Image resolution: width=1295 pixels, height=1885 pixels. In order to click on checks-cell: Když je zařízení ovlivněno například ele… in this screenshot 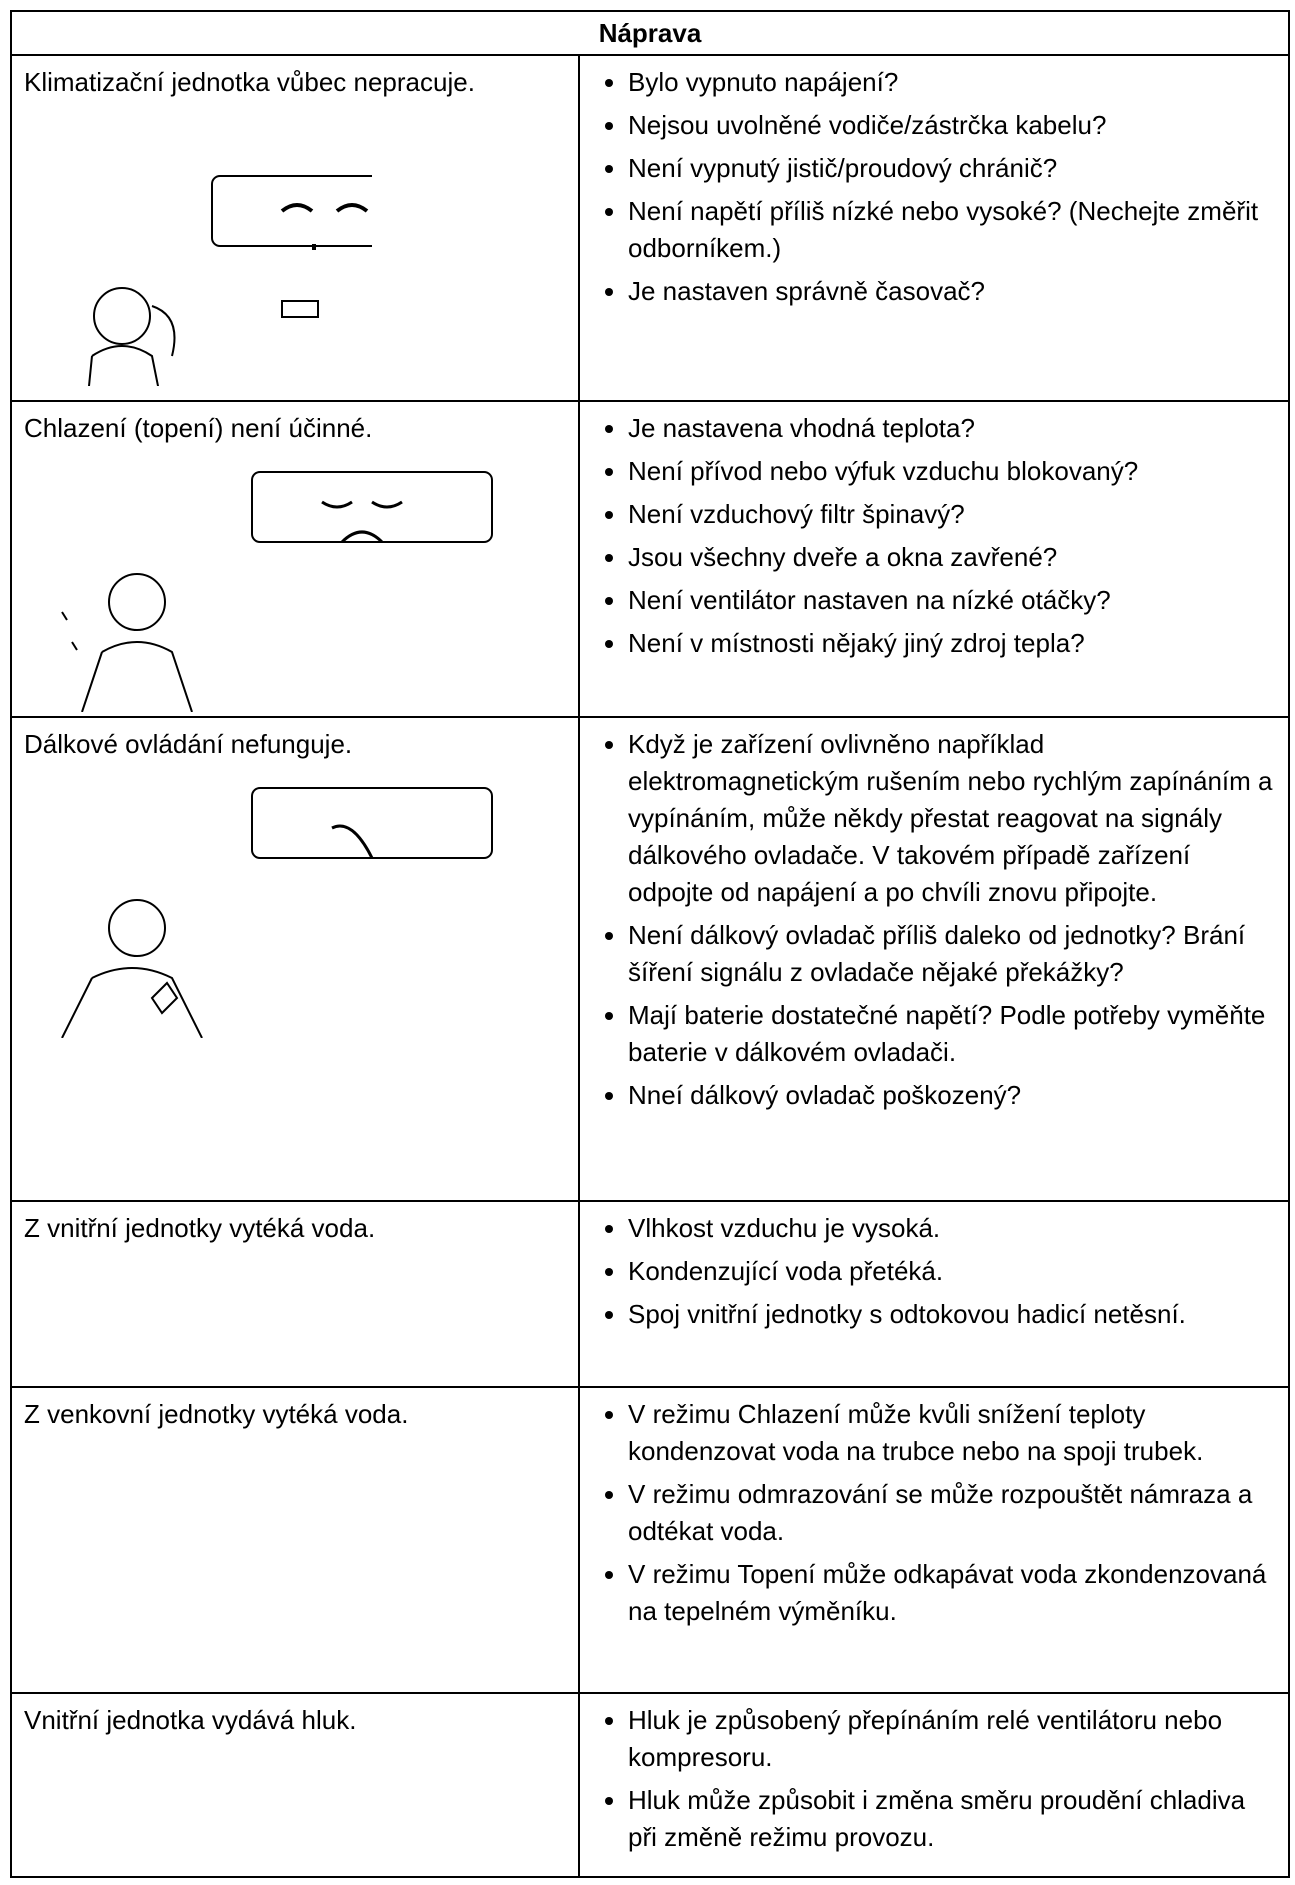, I will do `click(934, 959)`.